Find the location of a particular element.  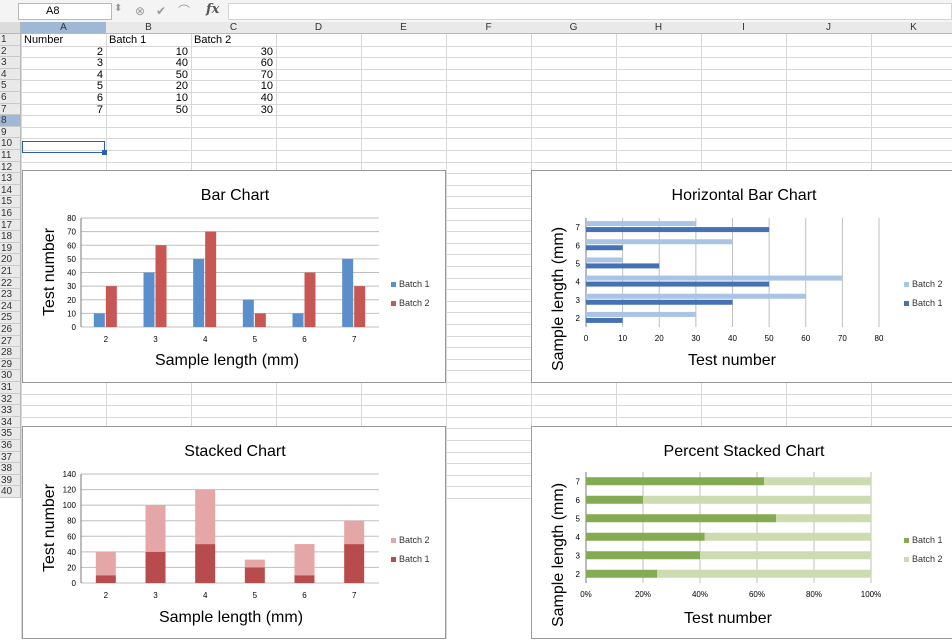

row-header-26: 26 is located at coordinates (10, 330).